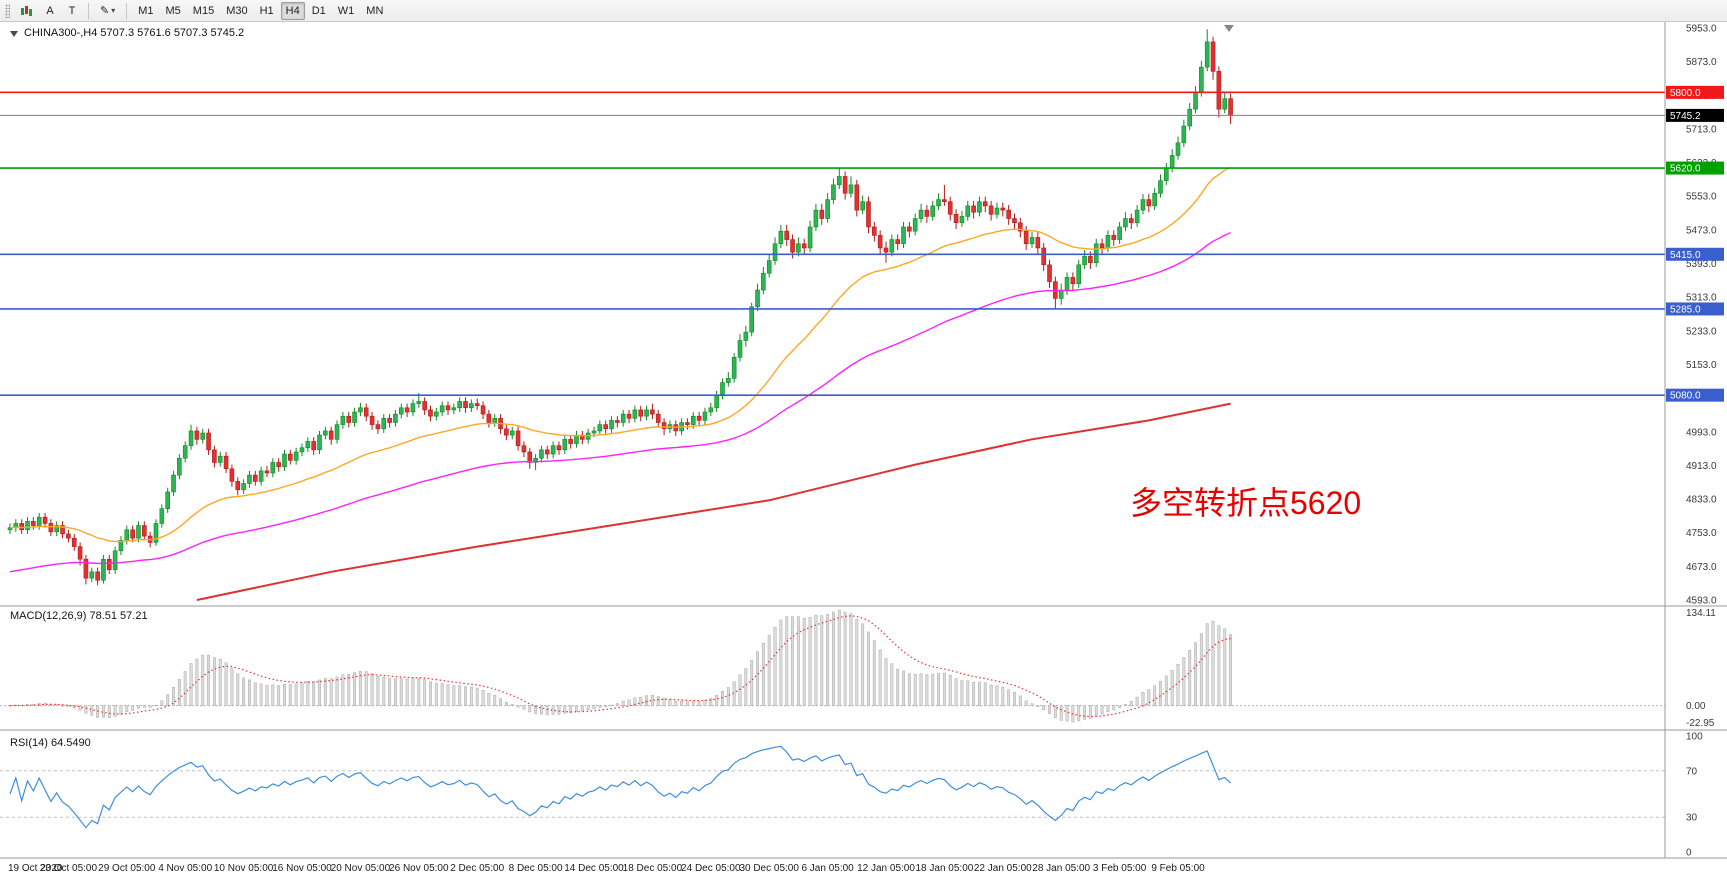  Describe the element at coordinates (1701, 533) in the screenshot. I see `price-axis-label: 4753.0` at that location.